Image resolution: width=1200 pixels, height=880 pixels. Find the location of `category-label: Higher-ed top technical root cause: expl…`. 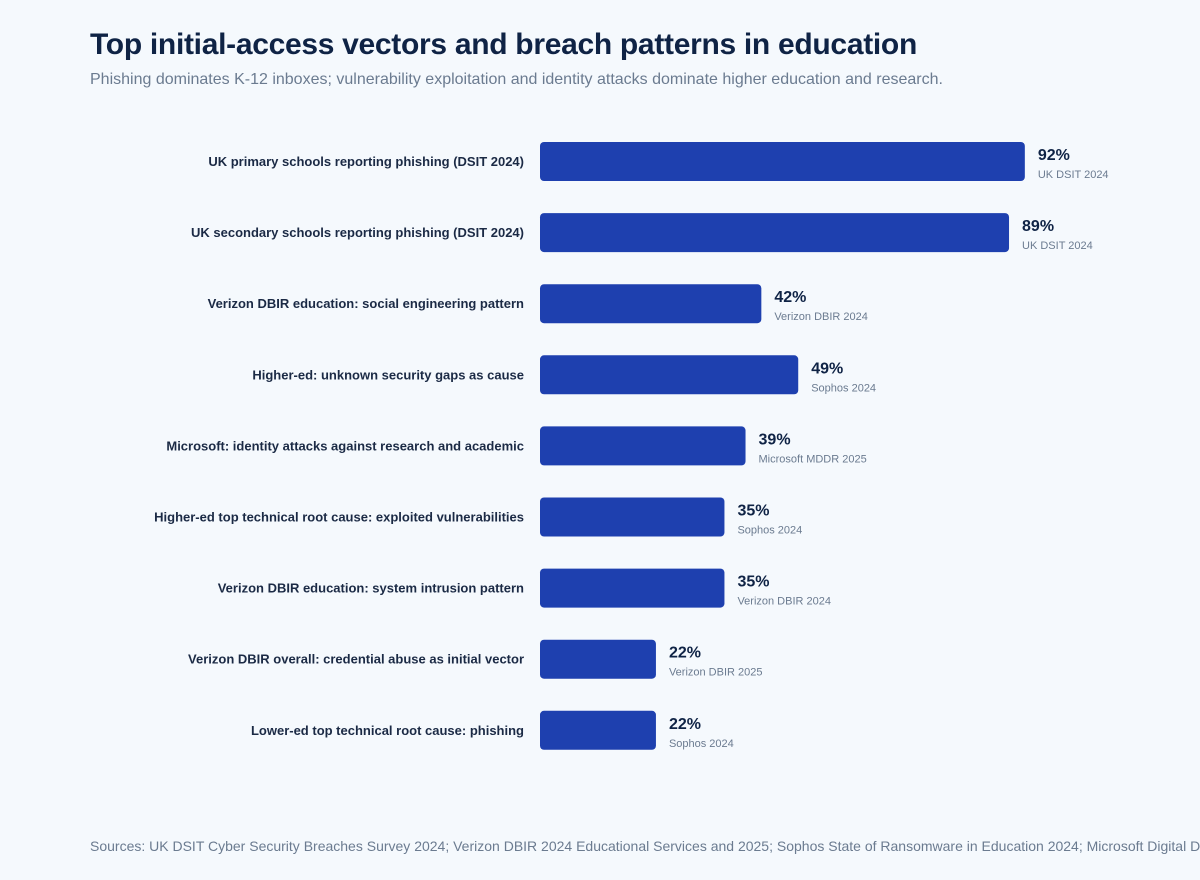

category-label: Higher-ed top technical root cause: expl… is located at coordinates (339, 517).